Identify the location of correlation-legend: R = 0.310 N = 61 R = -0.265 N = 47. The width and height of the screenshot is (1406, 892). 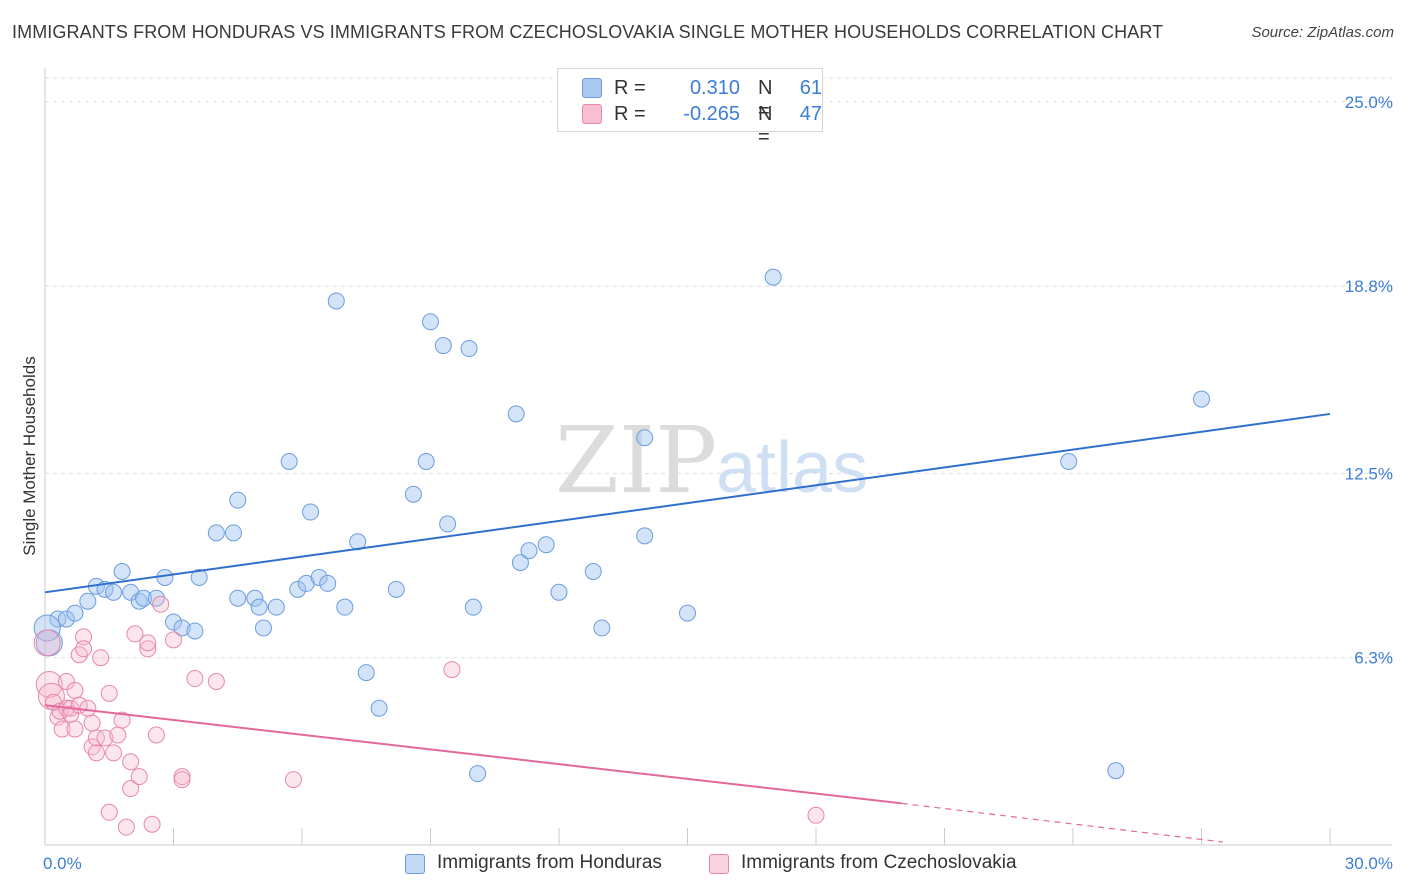
(690, 108).